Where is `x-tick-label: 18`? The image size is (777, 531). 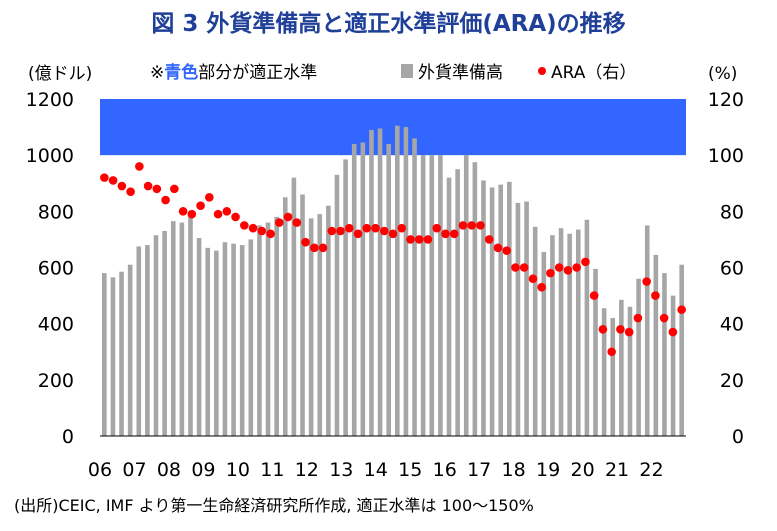 x-tick-label: 18 is located at coordinates (514, 470).